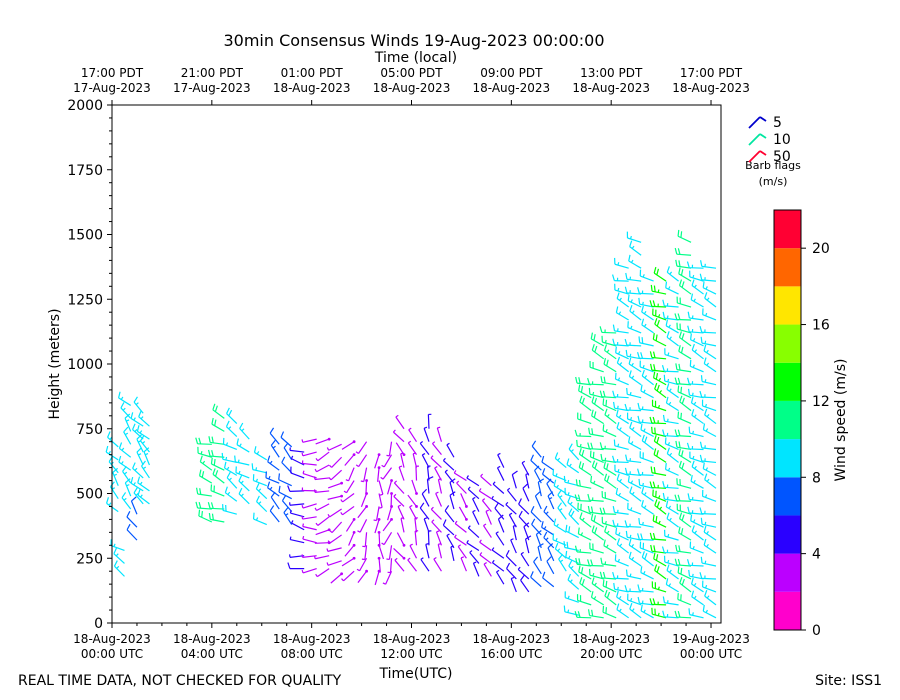 The height and width of the screenshot is (700, 900). What do you see at coordinates (782, 157) in the screenshot?
I see `legend-entry-label: 50` at bounding box center [782, 157].